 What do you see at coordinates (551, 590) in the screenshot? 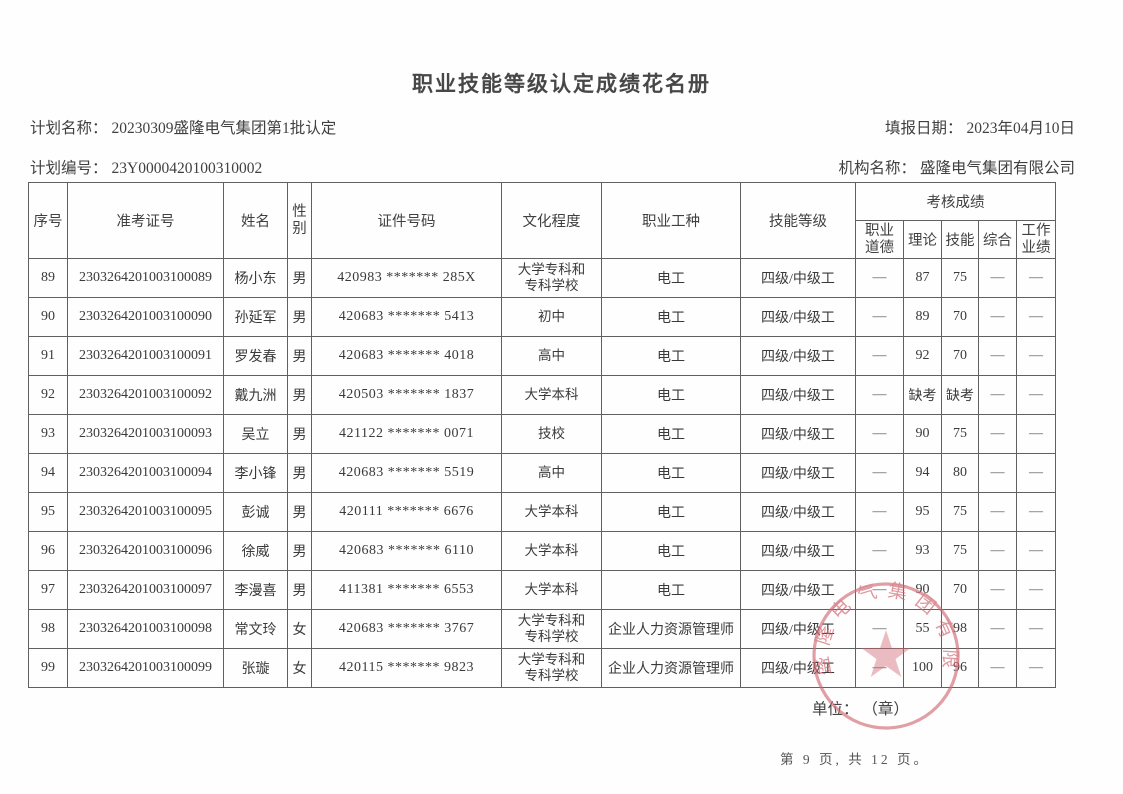
I see `cell-education: 大学本科` at bounding box center [551, 590].